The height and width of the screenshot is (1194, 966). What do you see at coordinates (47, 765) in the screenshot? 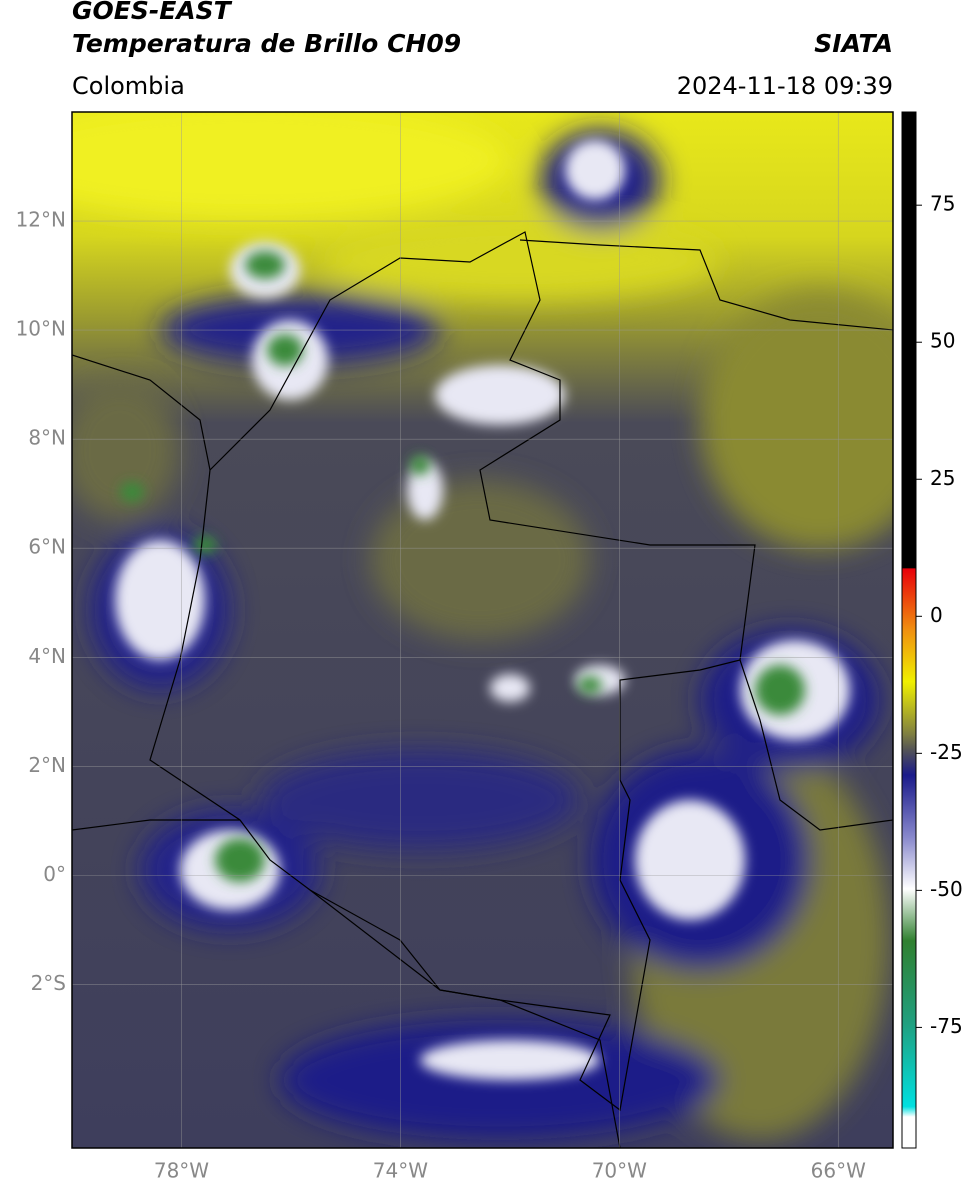
I see `lat-tick-label: 2°N` at bounding box center [47, 765].